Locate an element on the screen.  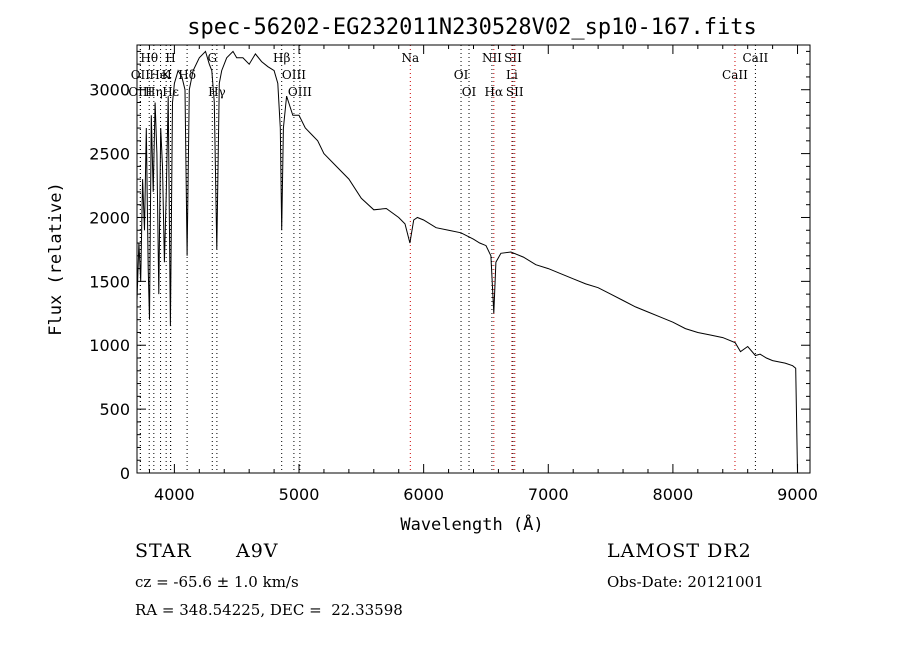
y-tick-label-4: 2000 is located at coordinates (109, 217).